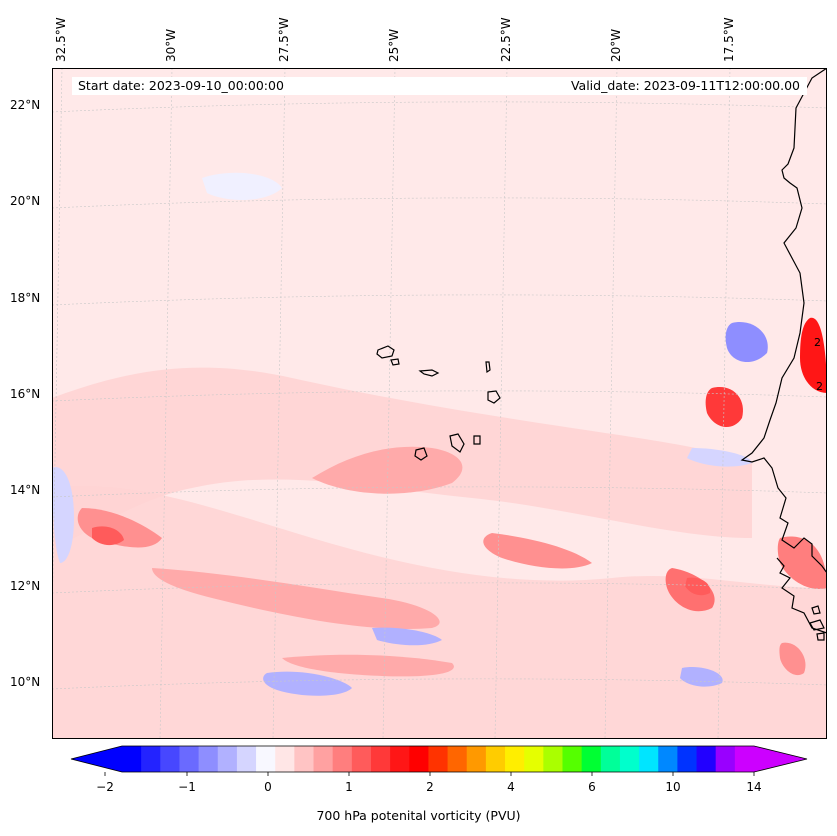 Image resolution: width=837 pixels, height=836 pixels. Describe the element at coordinates (429, 373) in the screenshot. I see `island-sao-nicolau` at that location.